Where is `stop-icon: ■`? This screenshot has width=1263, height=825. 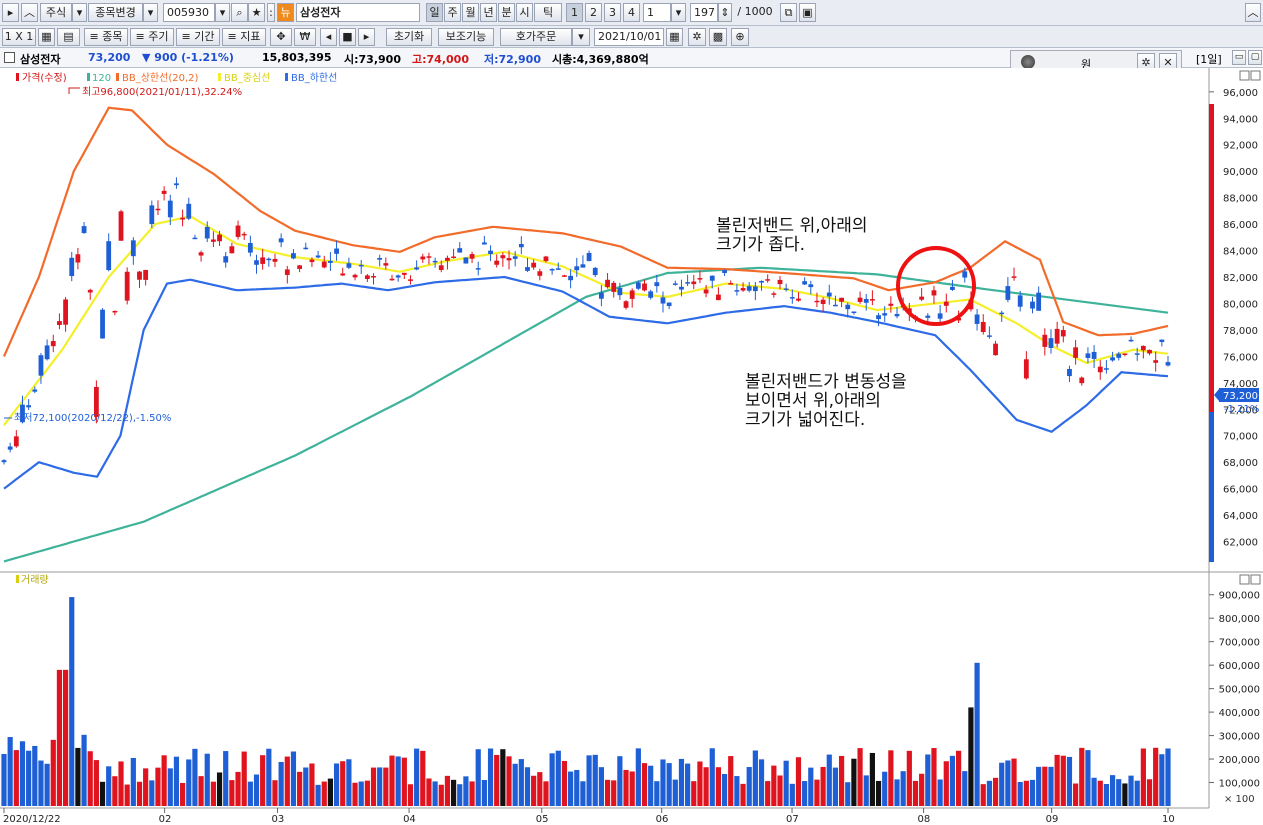 stop-icon: ■ is located at coordinates (347, 37).